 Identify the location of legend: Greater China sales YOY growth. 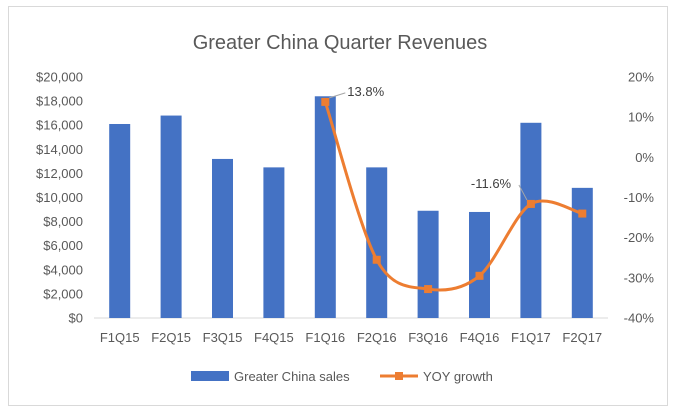
(342, 376).